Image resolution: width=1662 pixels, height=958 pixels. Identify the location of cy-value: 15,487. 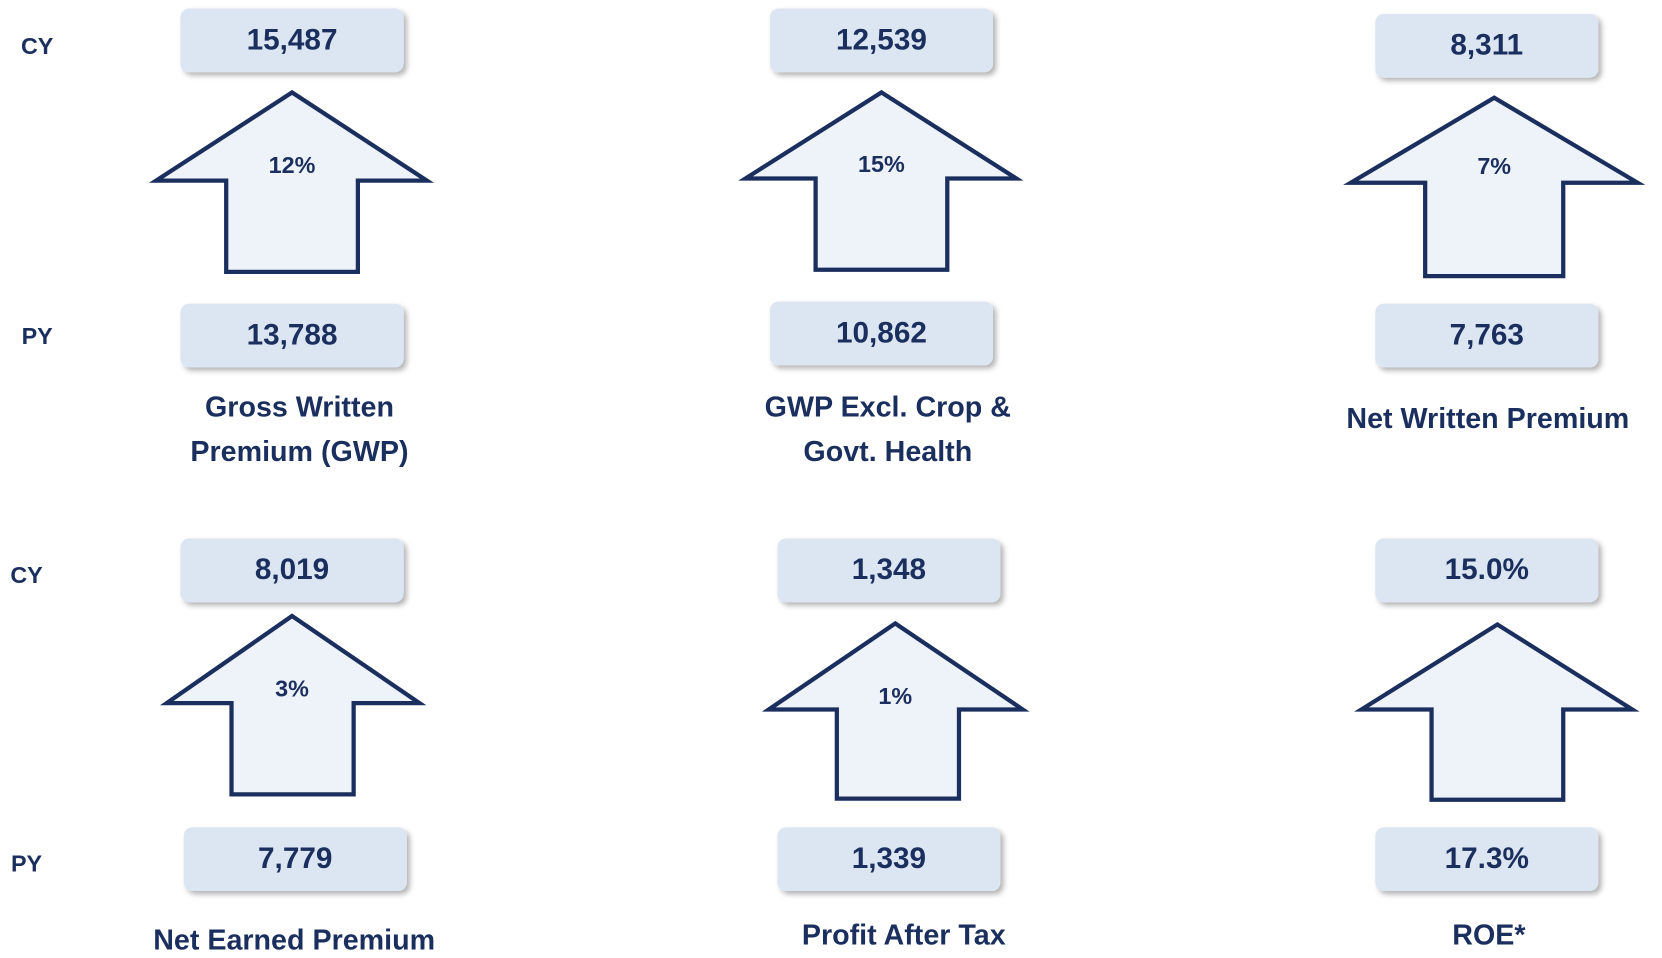
(292, 39).